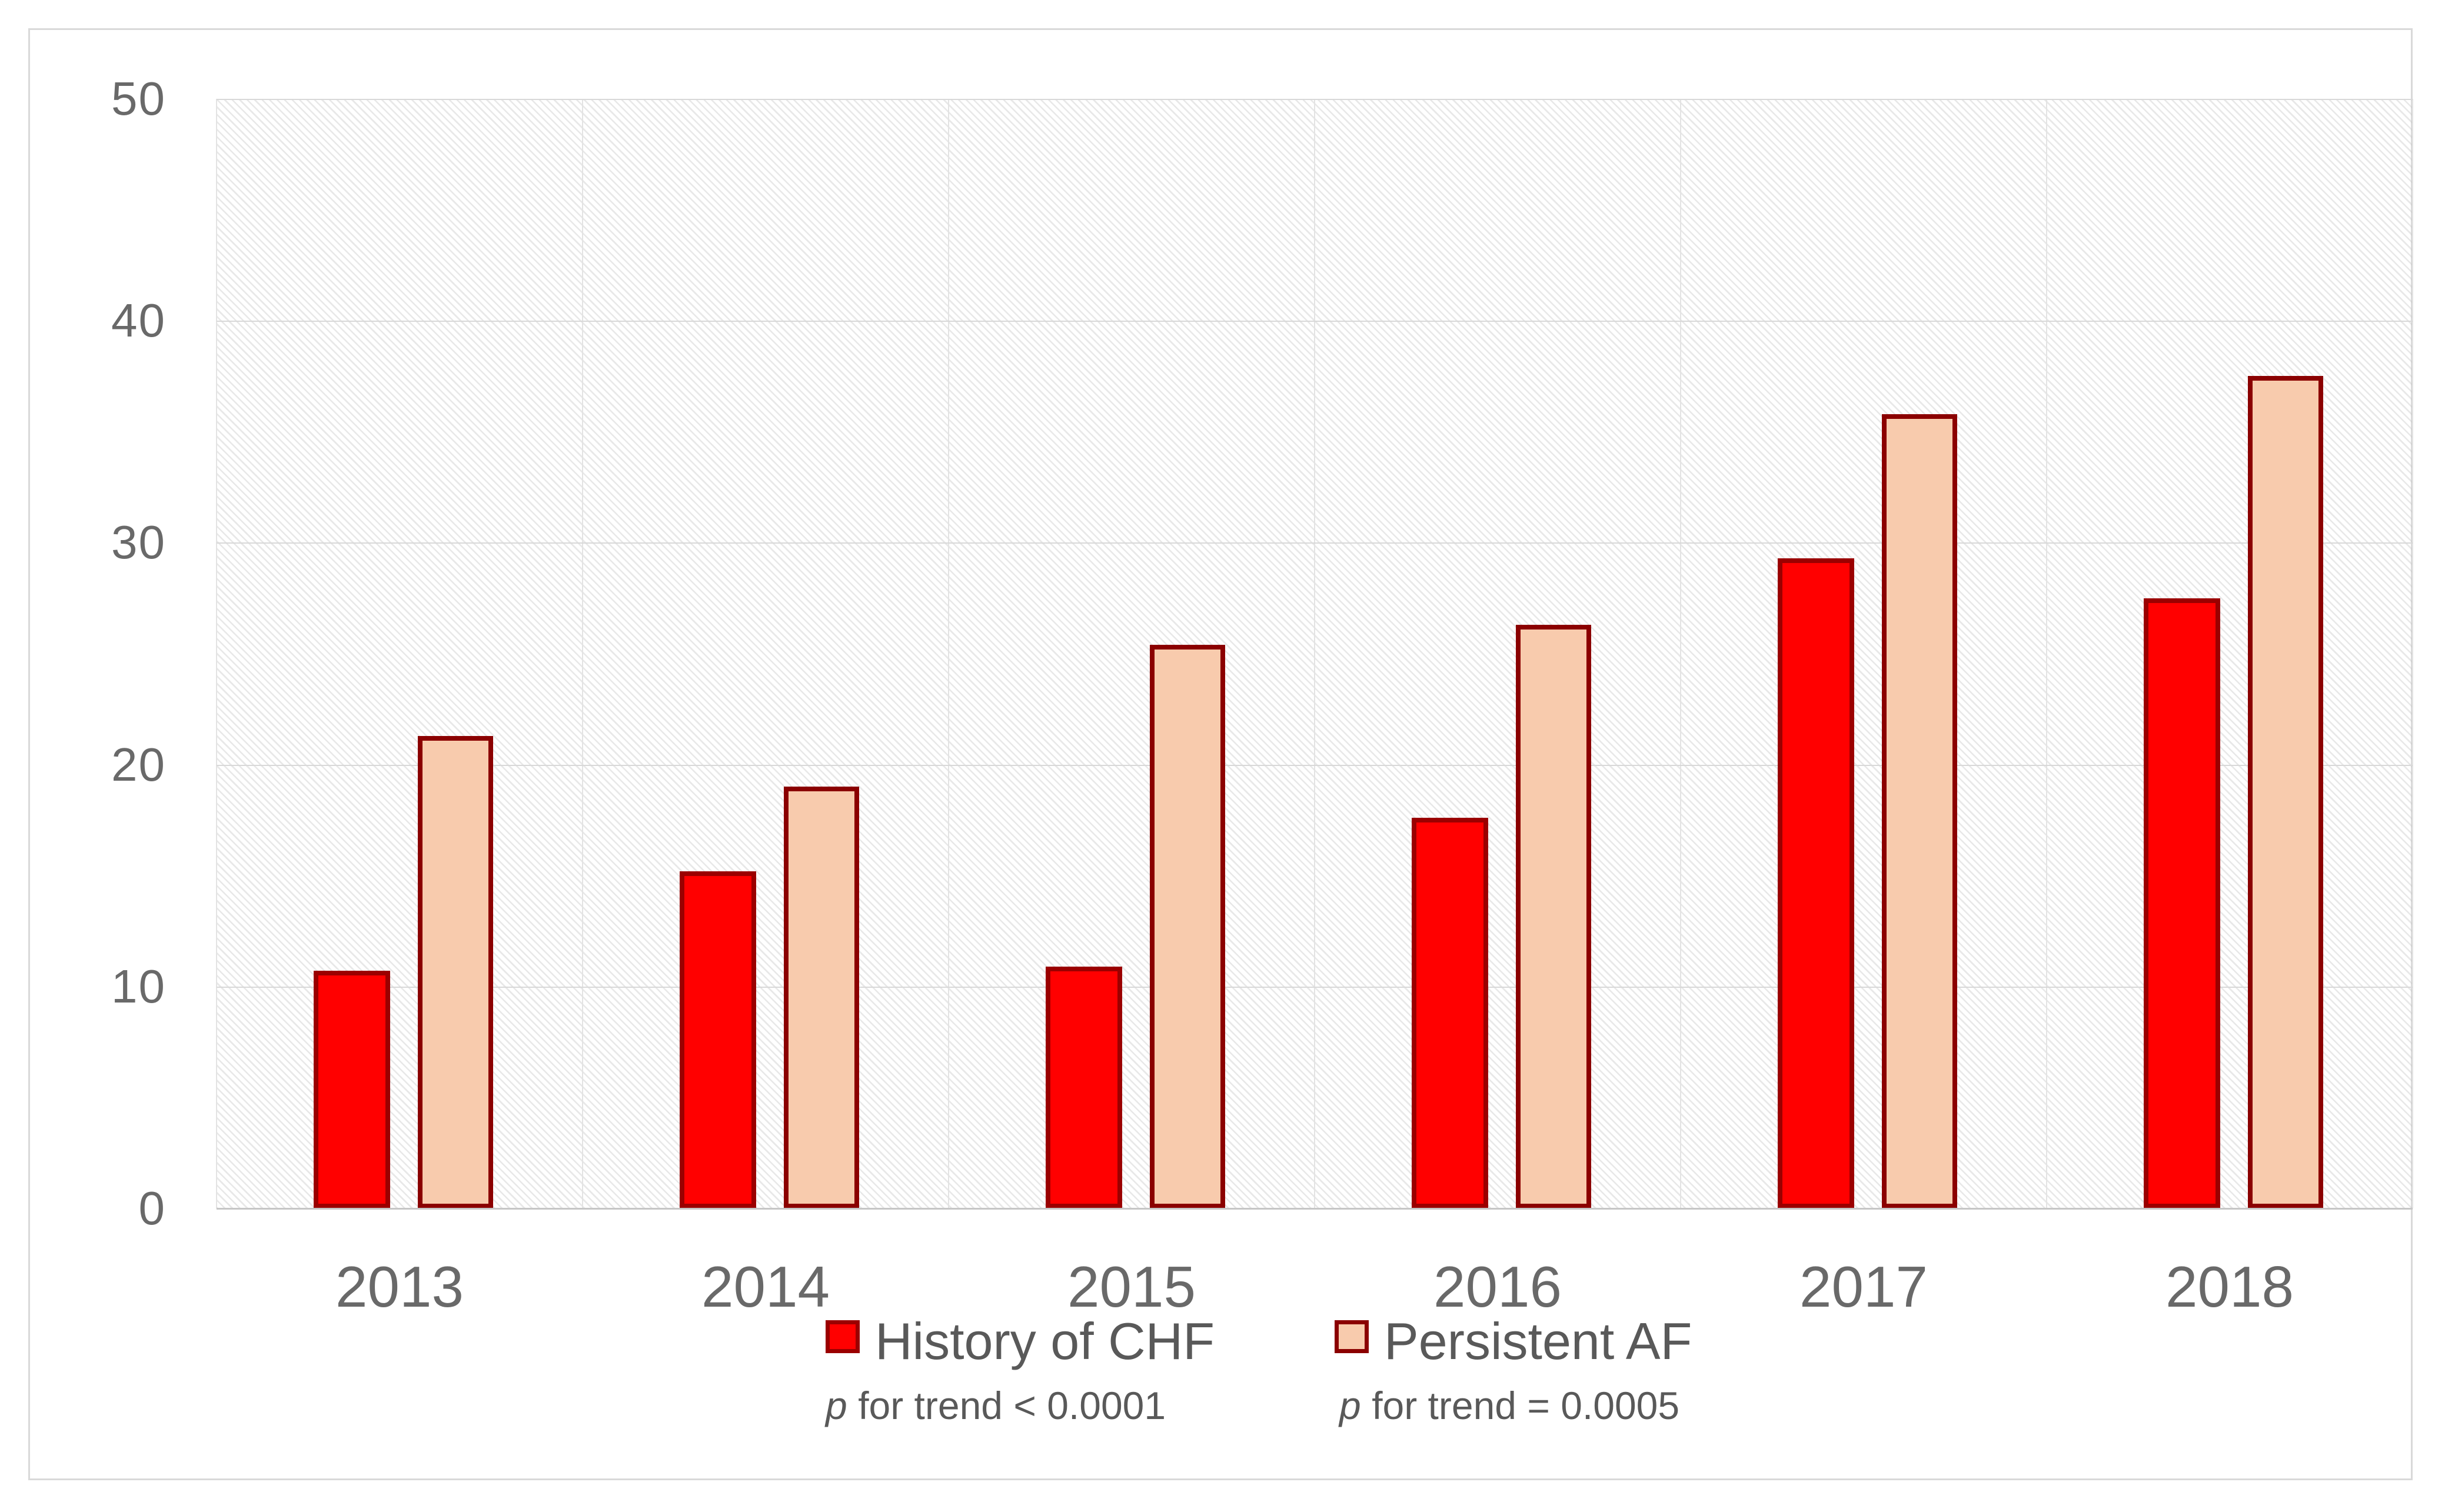 Image resolution: width=2445 pixels, height=1512 pixels. What do you see at coordinates (1553, 917) in the screenshot?
I see `bar-persistent-af-2016` at bounding box center [1553, 917].